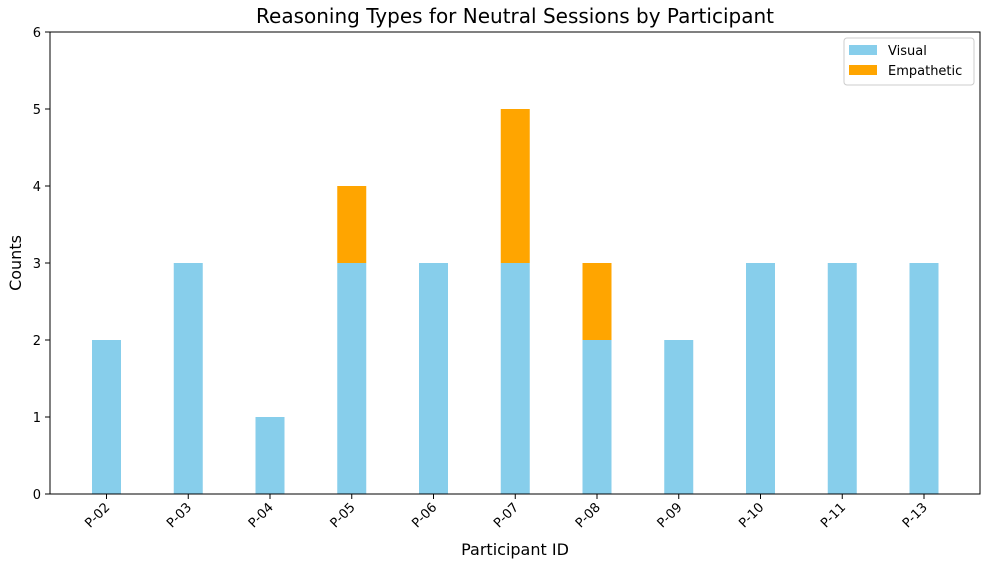 Image resolution: width=1001 pixels, height=564 pixels. Describe the element at coordinates (907, 51) in the screenshot. I see `legend-label-visual: Visual` at that location.